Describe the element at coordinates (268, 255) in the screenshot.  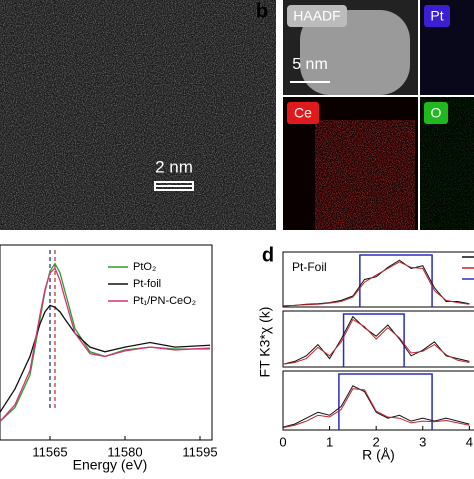
I see `panel-label: d` at that location.